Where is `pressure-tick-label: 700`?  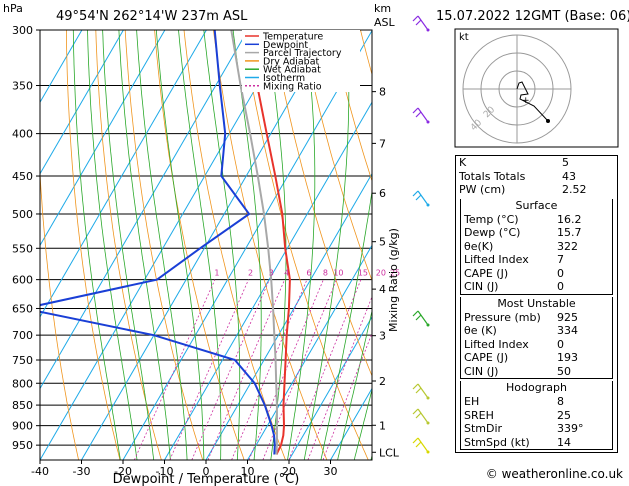
pressure-tick-label: 700 is located at coordinates (22, 335).